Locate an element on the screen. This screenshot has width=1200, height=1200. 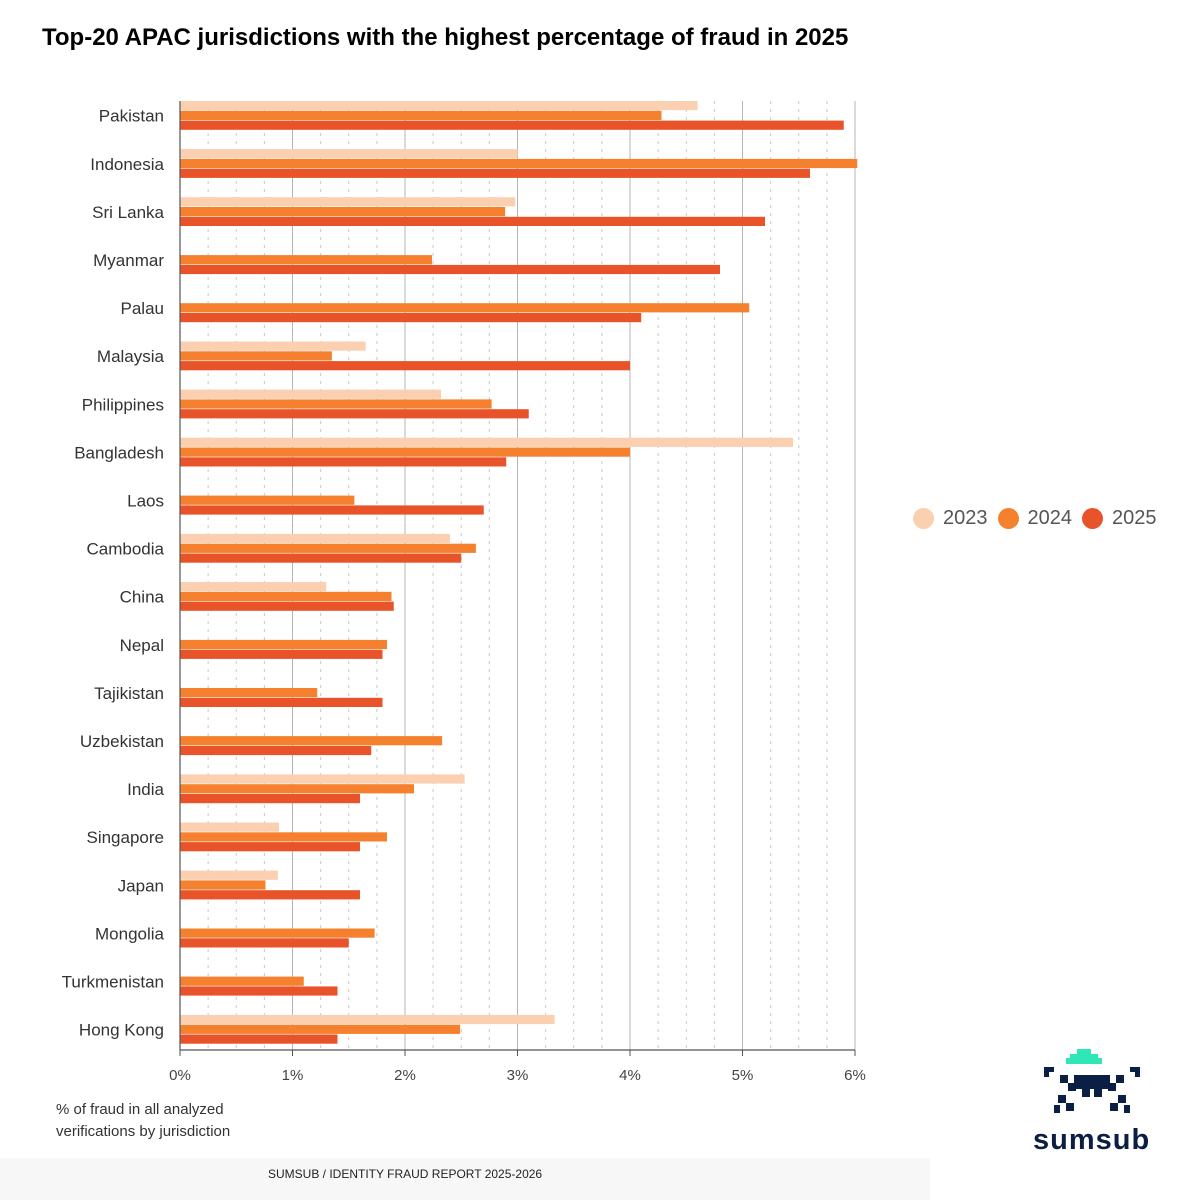
bar-philippines-2025 is located at coordinates (354, 414).